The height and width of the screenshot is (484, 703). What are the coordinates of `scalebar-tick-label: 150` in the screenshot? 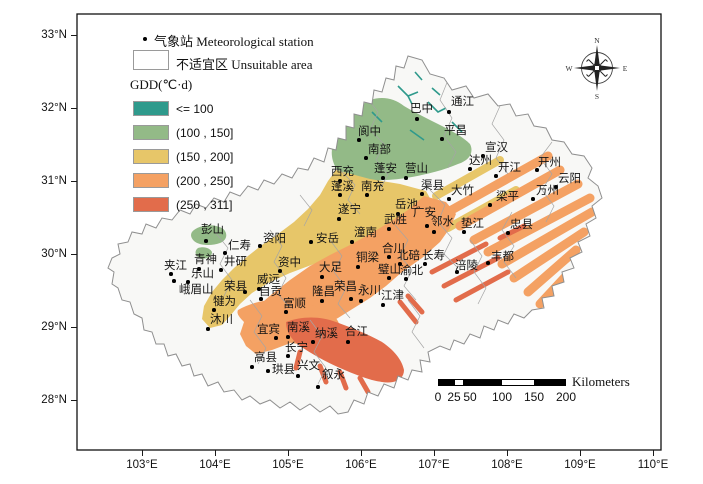 It's located at (534, 397).